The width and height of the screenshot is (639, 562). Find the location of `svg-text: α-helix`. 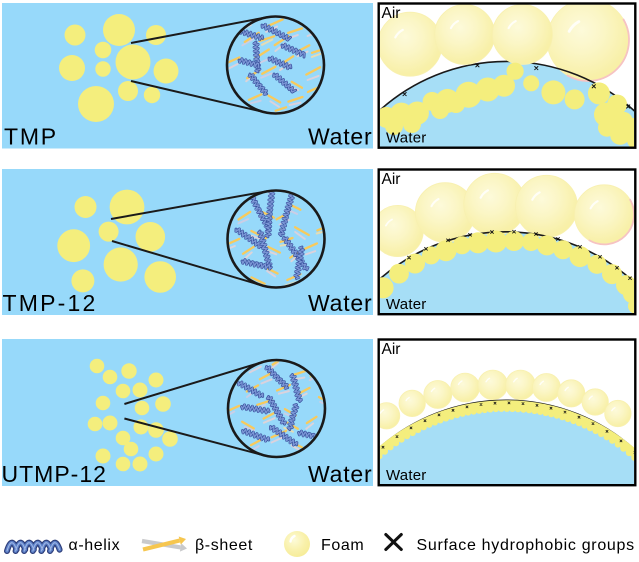

svg-text: α-helix is located at coordinates (95, 545).